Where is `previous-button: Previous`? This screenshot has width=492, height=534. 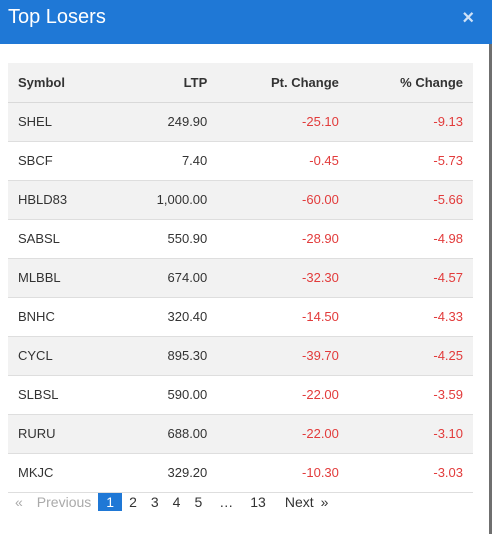
previous-button: Previous is located at coordinates (64, 502).